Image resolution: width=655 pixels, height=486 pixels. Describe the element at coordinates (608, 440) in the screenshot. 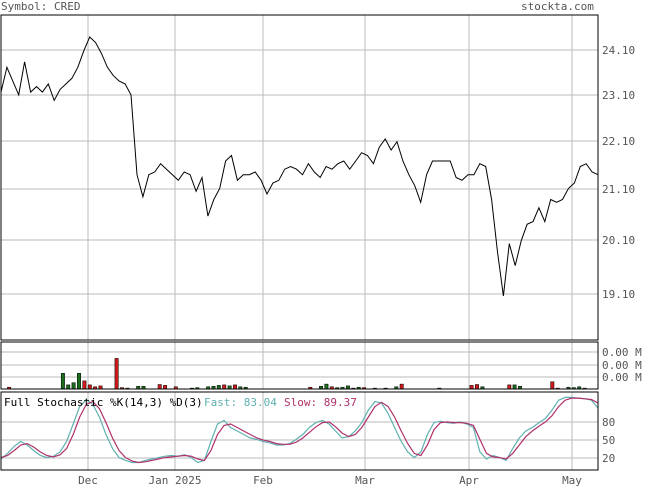

I see `stoch-tick-label: 50` at that location.